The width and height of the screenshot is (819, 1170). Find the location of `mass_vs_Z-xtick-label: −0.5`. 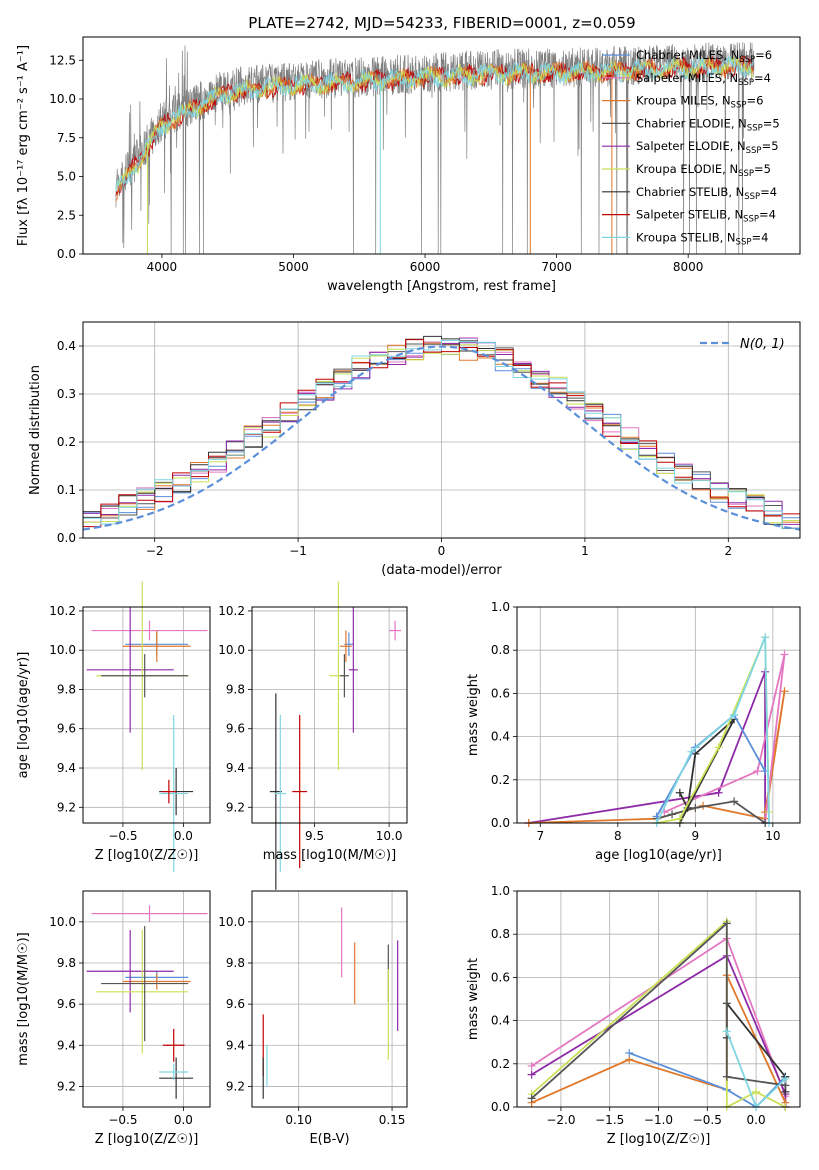

mass_vs_Z-xtick-label: −0.5 is located at coordinates (122, 1120).